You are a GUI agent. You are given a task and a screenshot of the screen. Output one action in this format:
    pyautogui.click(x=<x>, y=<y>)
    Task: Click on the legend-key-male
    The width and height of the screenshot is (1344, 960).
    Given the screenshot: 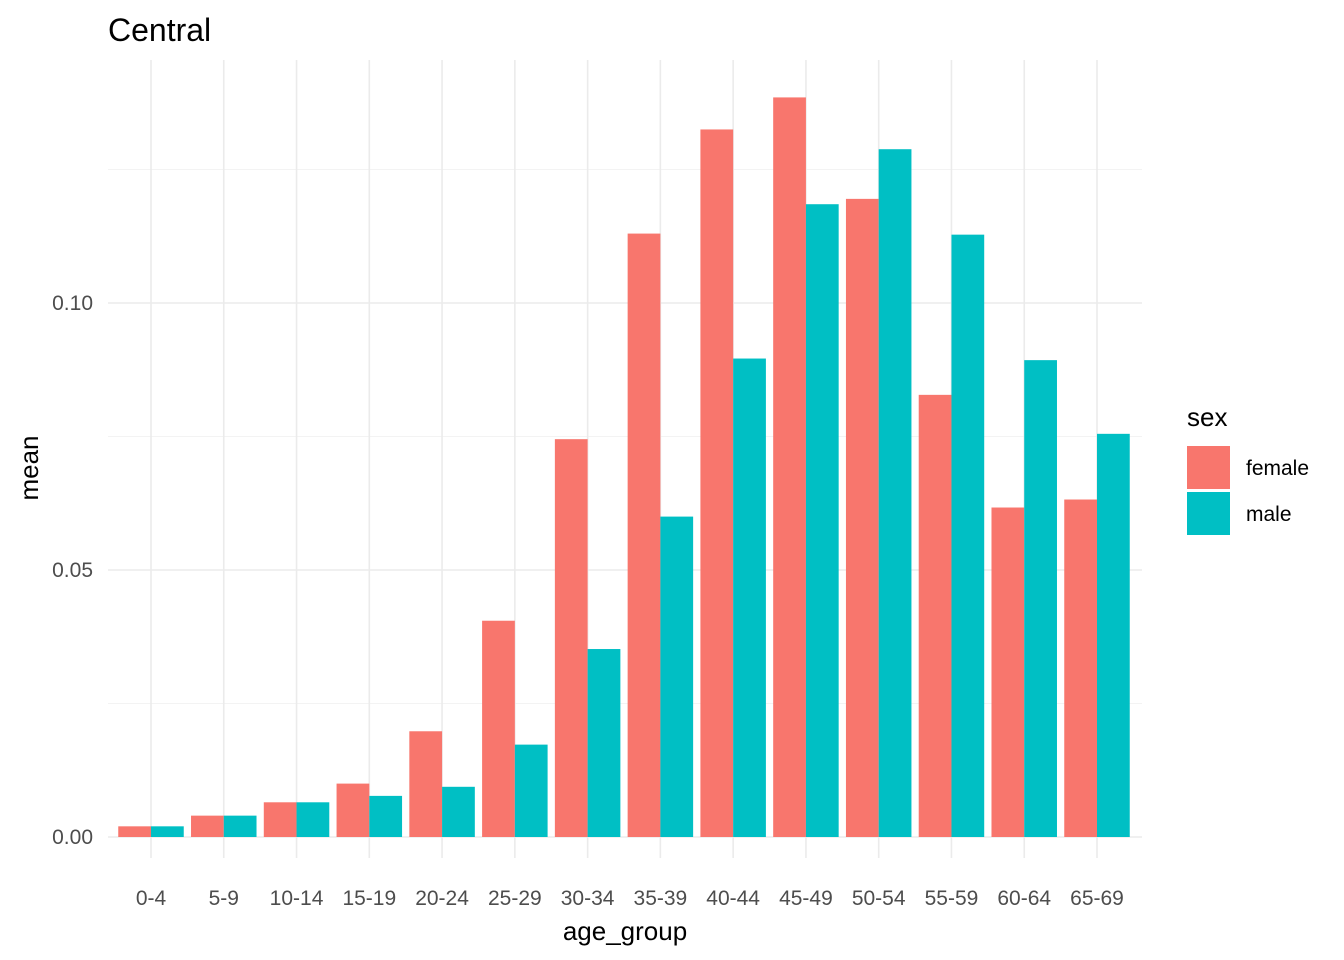 What is the action you would take?
    pyautogui.click(x=1208, y=513)
    